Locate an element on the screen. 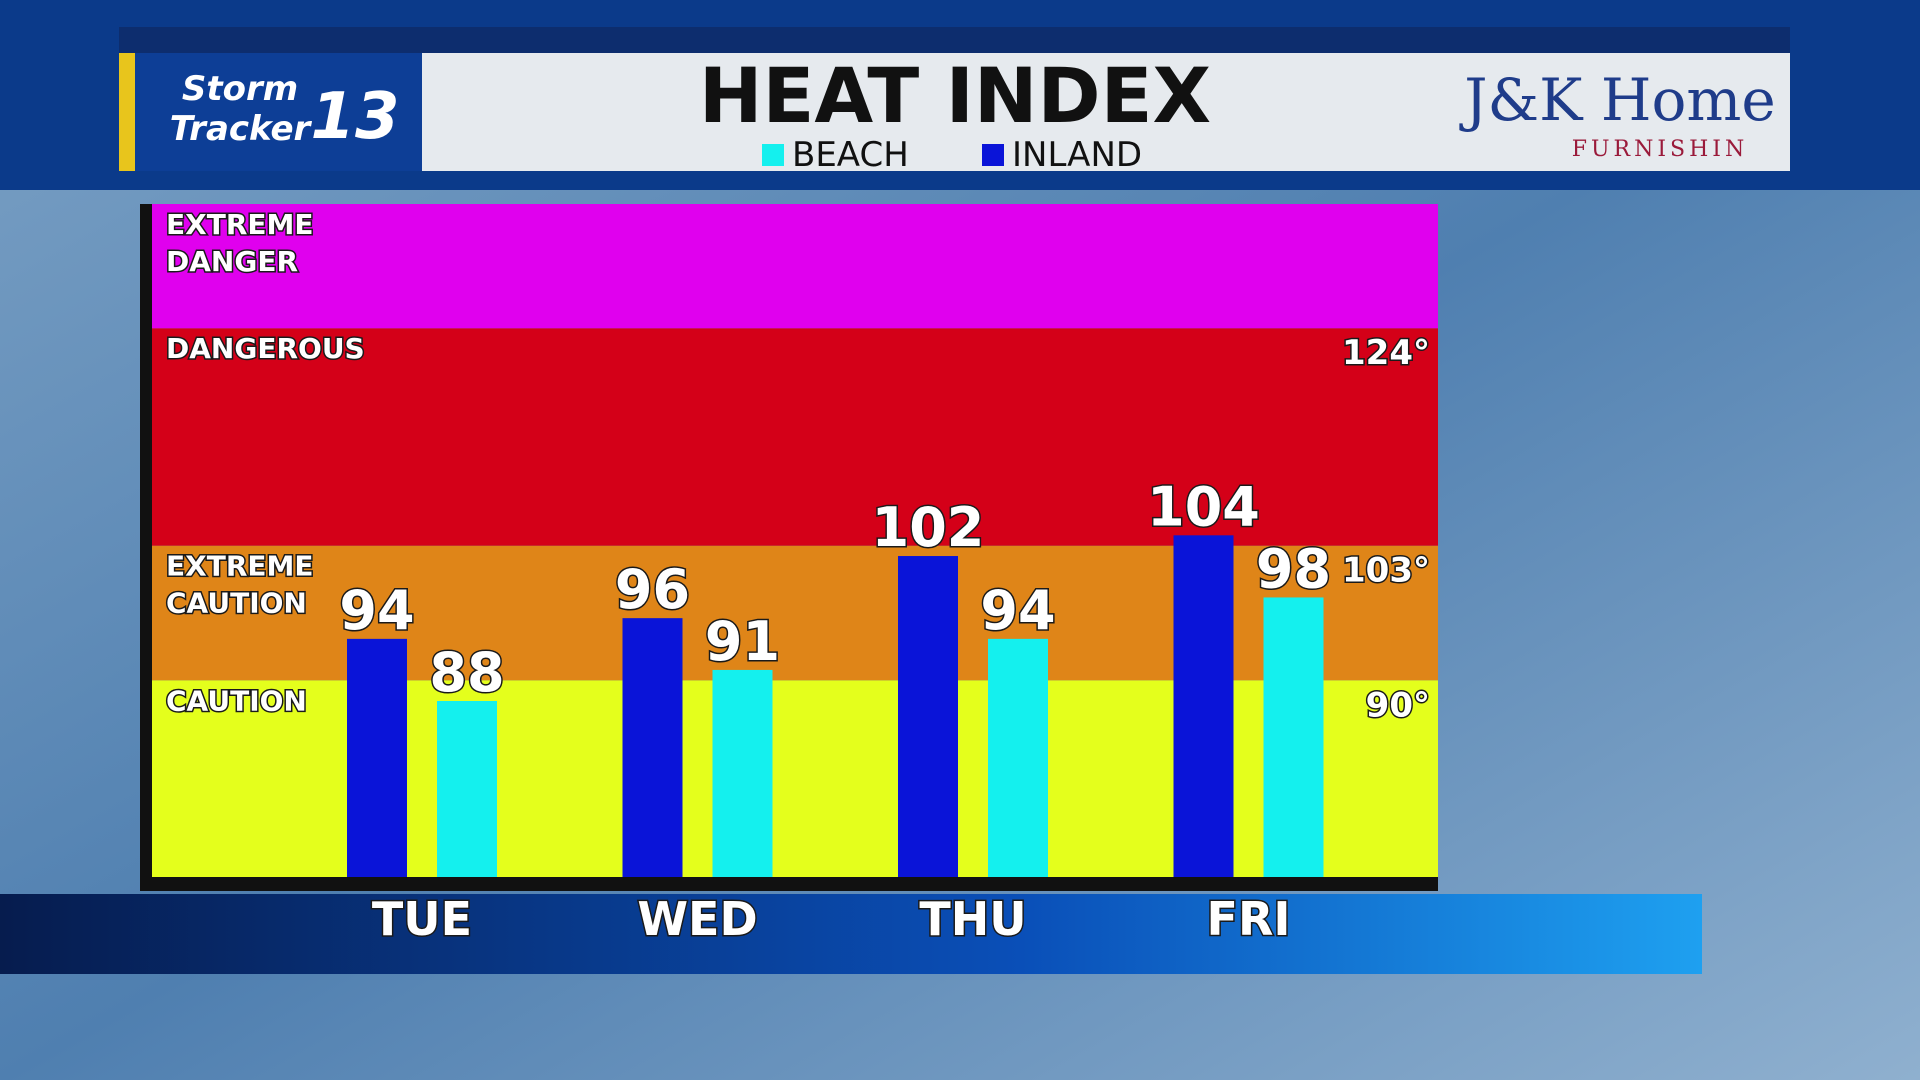 This screenshot has width=1920, height=1080. header-top is located at coordinates (954, 40).